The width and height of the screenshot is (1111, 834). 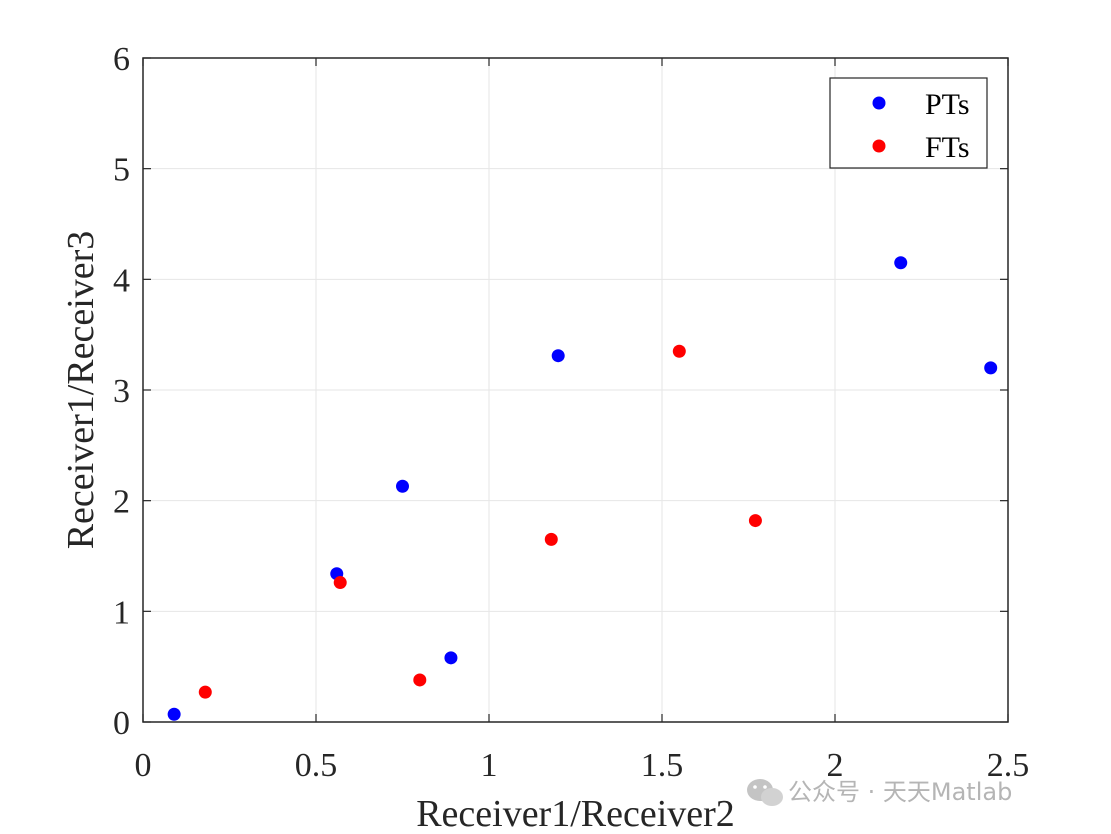 What do you see at coordinates (900, 792) in the screenshot?
I see `watermark-text: 公众号 · 天天Matlab` at bounding box center [900, 792].